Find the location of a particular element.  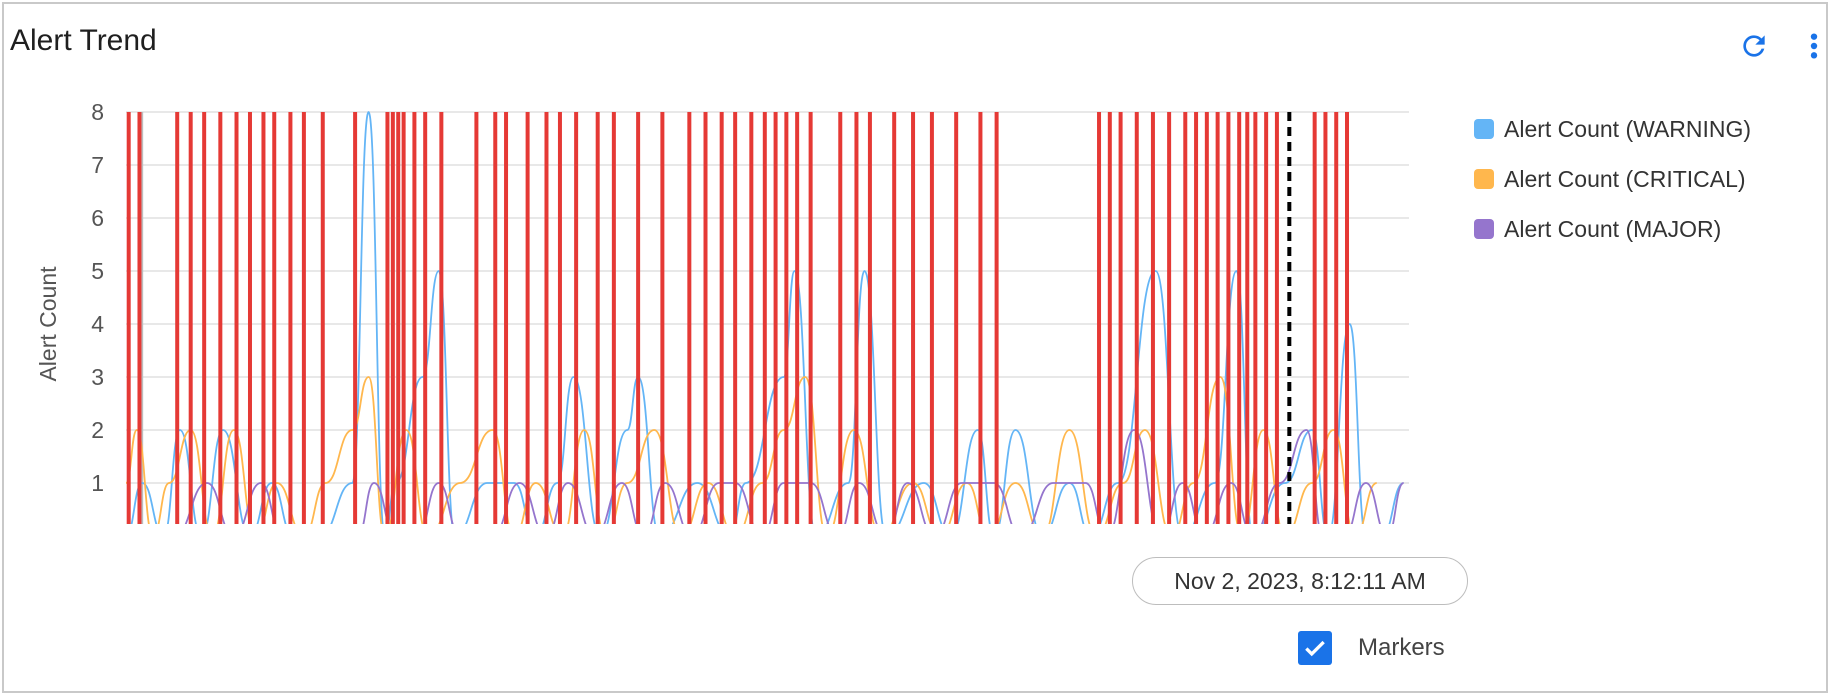

legend-item-warning: Alert Count (WARNING) is located at coordinates (1612, 129).